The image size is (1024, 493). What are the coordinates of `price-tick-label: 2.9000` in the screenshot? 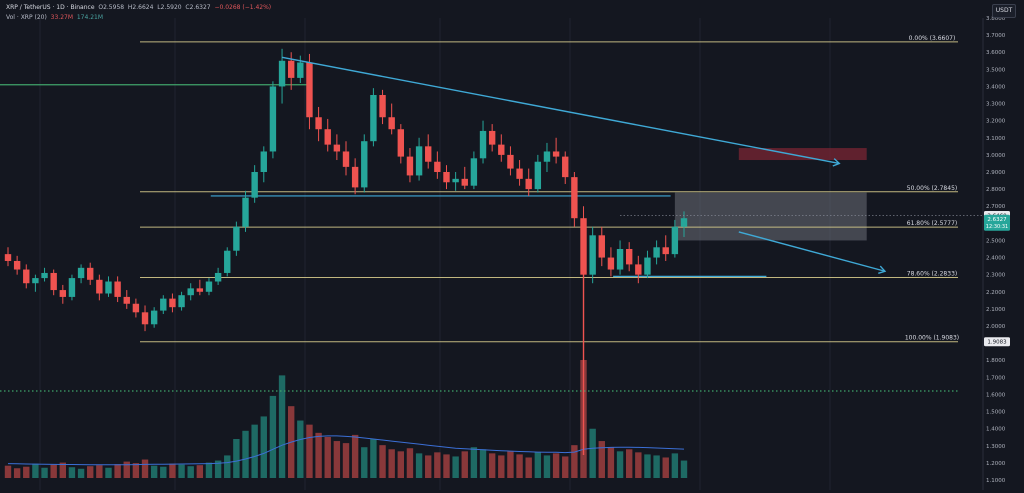 It's located at (996, 173).